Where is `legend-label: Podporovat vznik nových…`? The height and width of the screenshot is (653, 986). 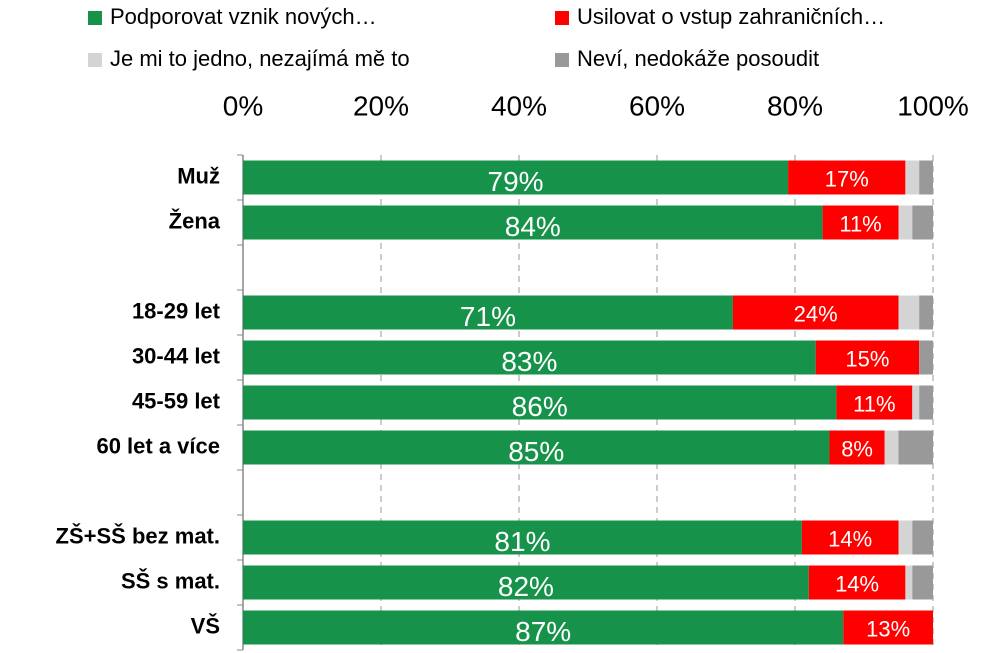 legend-label: Podporovat vznik nových… is located at coordinates (243, 16).